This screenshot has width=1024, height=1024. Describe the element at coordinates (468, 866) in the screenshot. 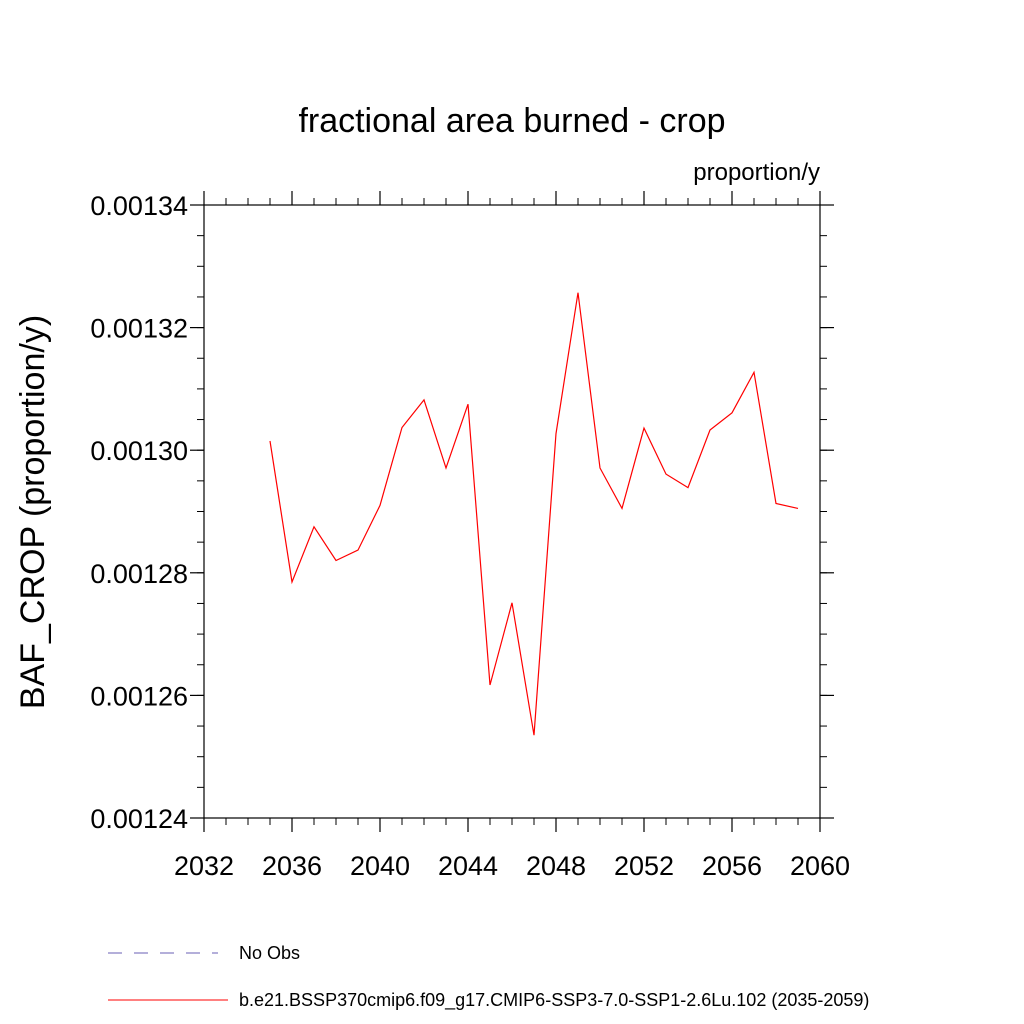

I see `x-tick-label: 2044` at that location.